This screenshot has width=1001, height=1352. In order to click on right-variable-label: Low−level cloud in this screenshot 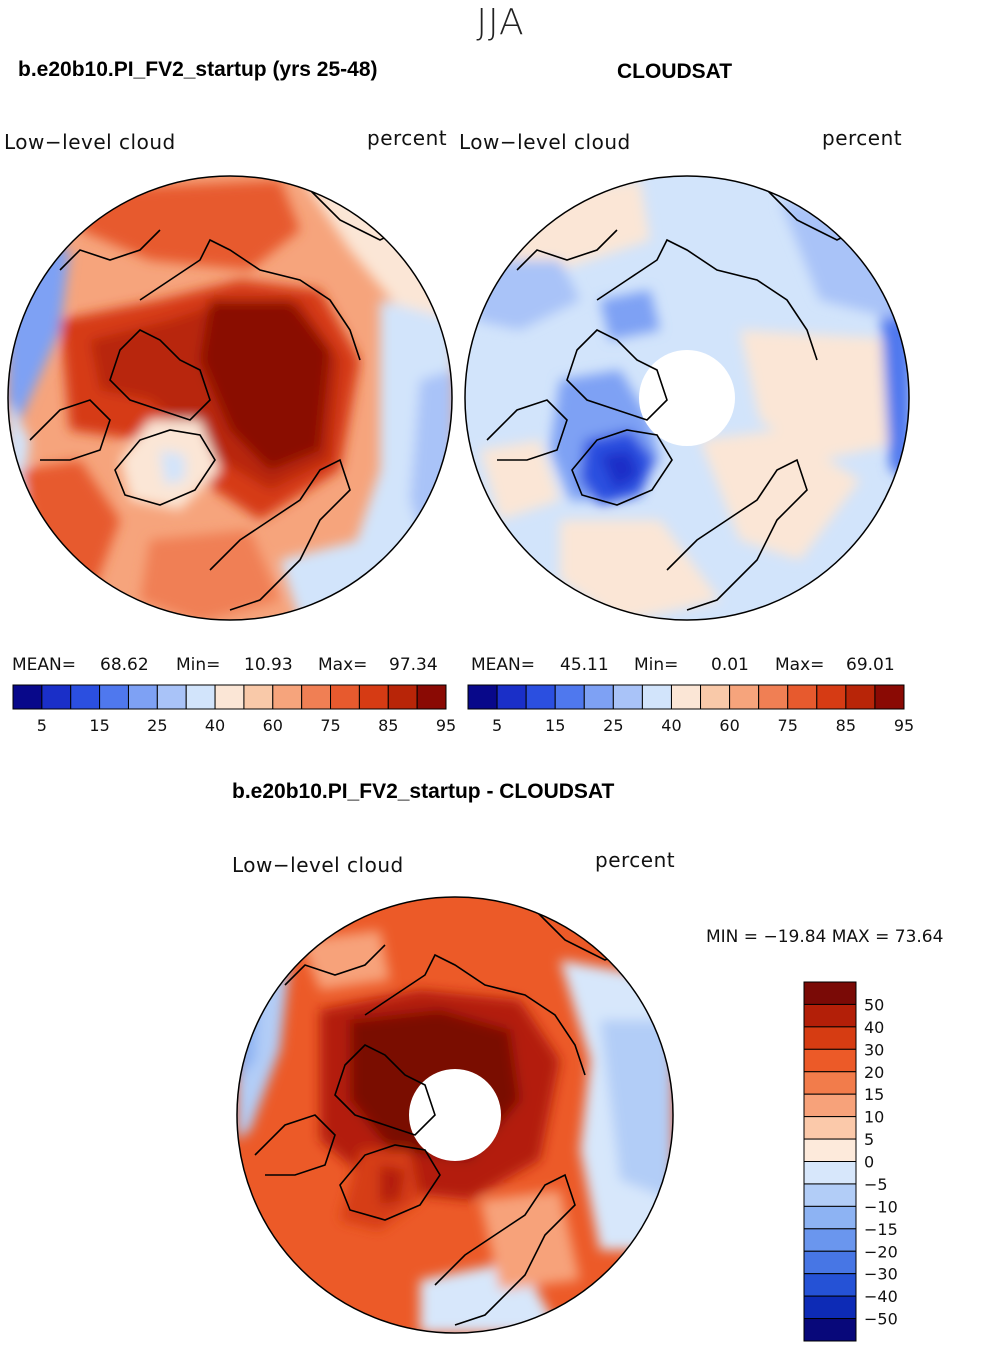, I will do `click(545, 142)`.